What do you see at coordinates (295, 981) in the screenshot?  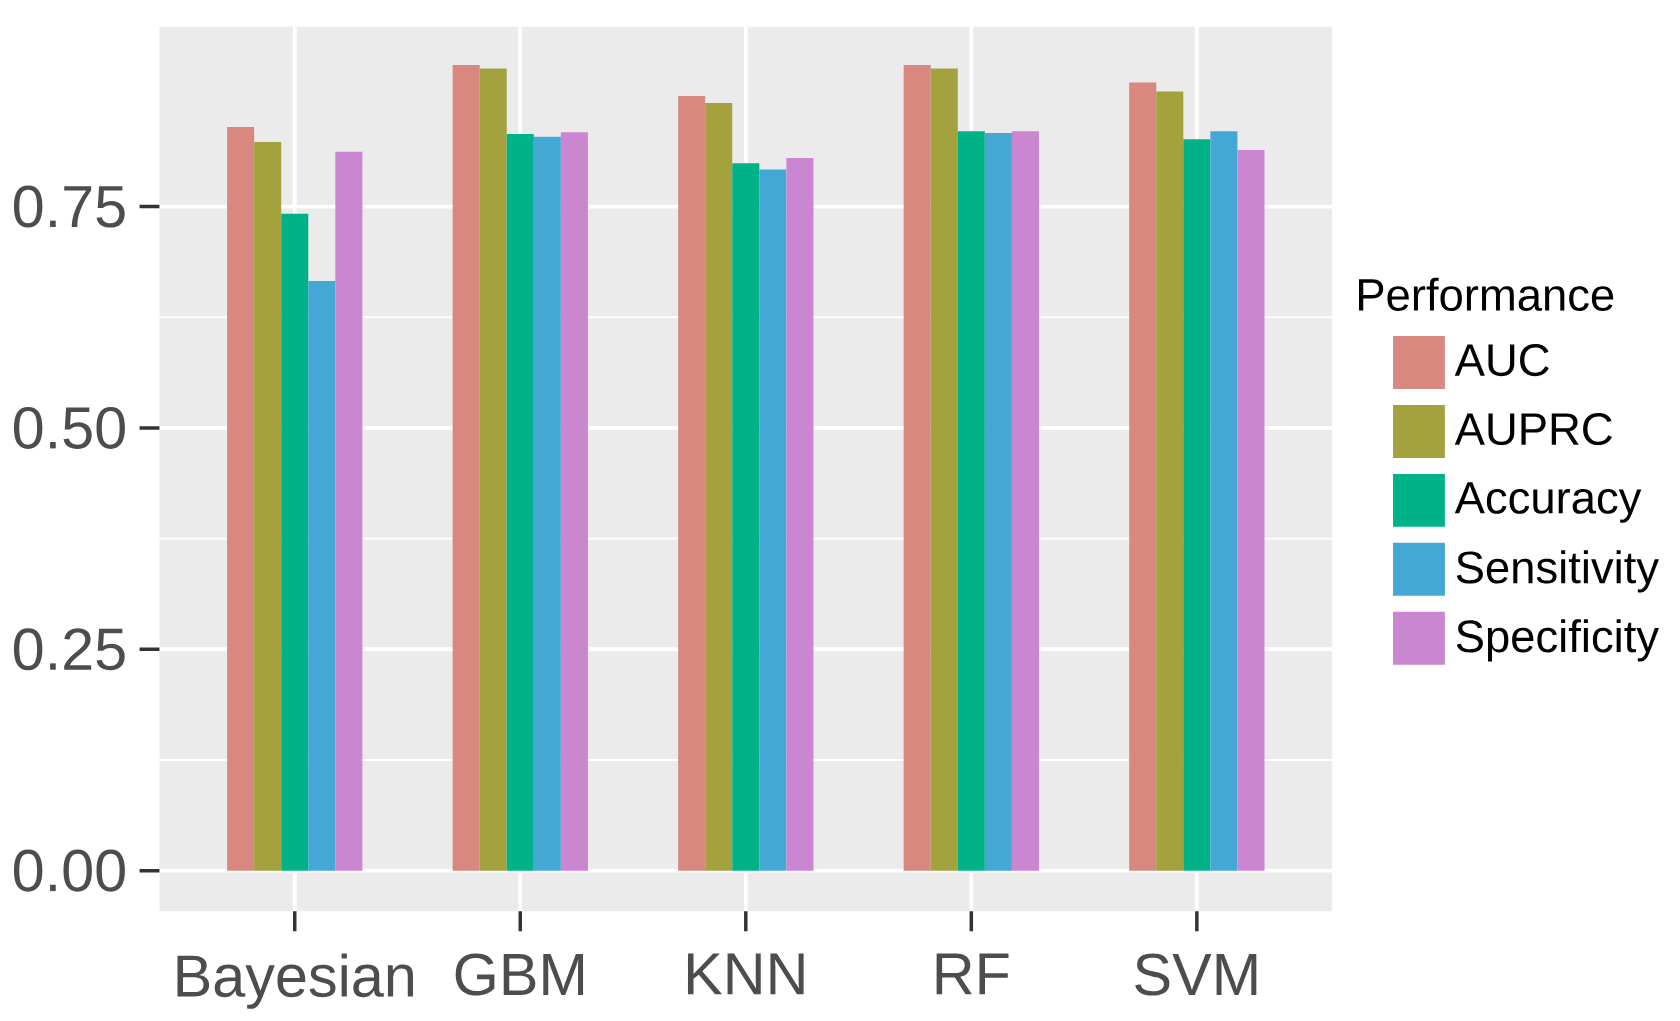 I see `x-tick-label: Bayesian` at bounding box center [295, 981].